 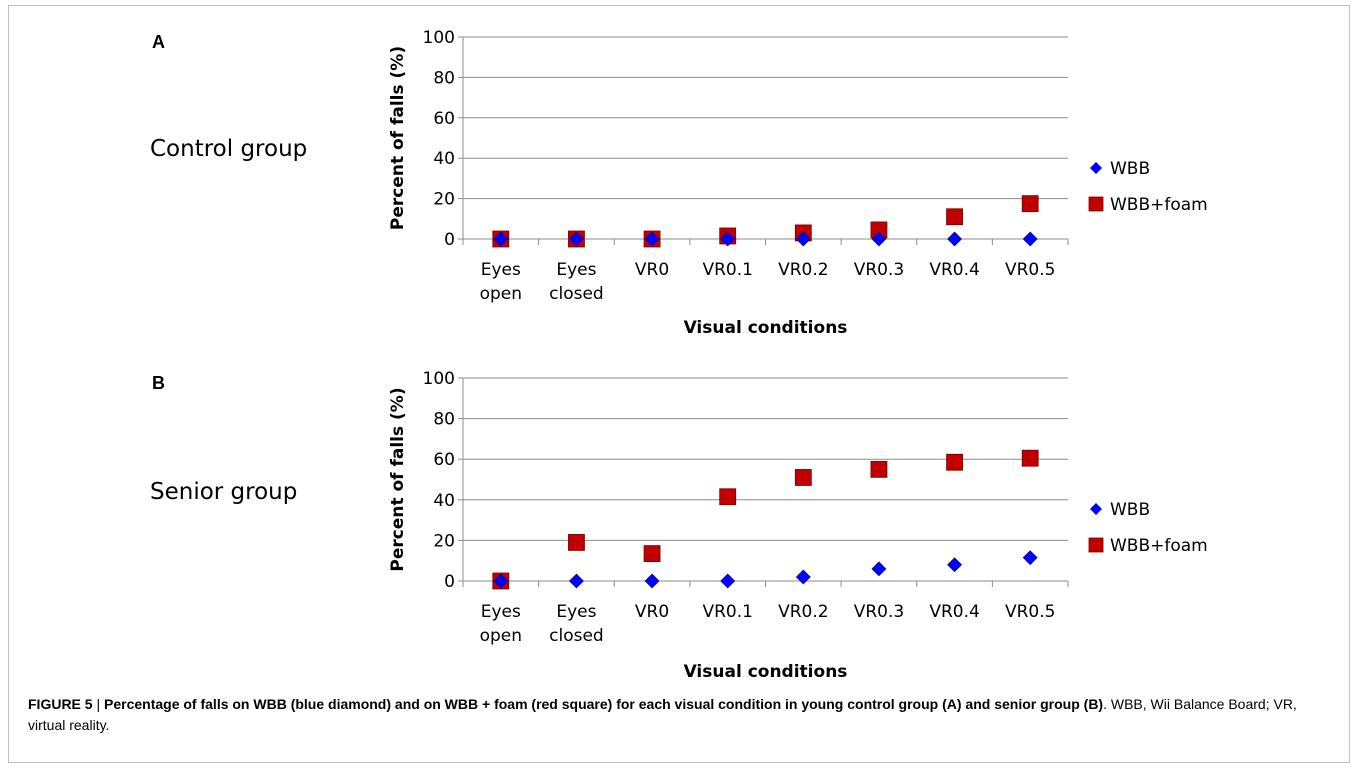 What do you see at coordinates (228, 149) in the screenshot?
I see `group-label: Control group` at bounding box center [228, 149].